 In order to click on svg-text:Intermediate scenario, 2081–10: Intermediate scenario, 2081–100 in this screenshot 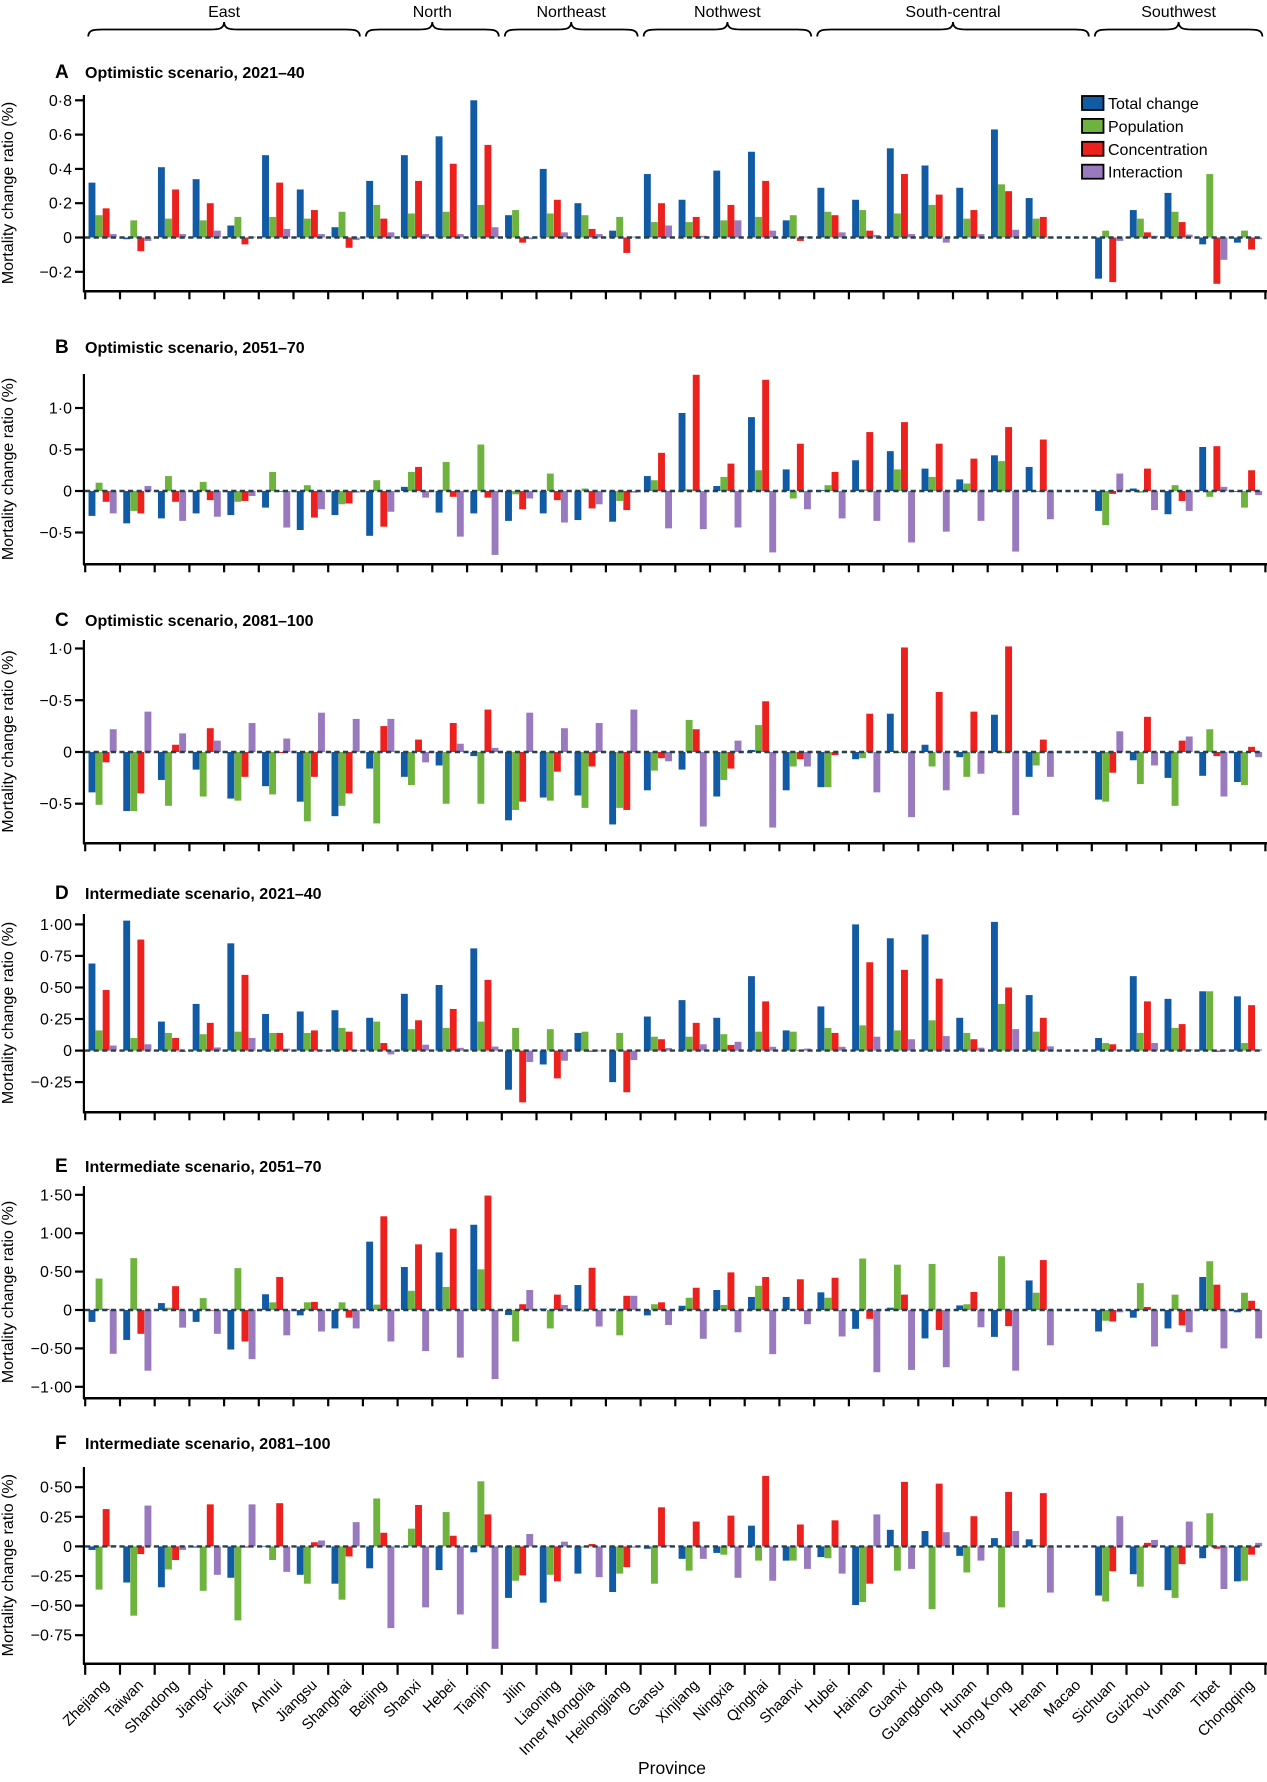, I will do `click(208, 1444)`.